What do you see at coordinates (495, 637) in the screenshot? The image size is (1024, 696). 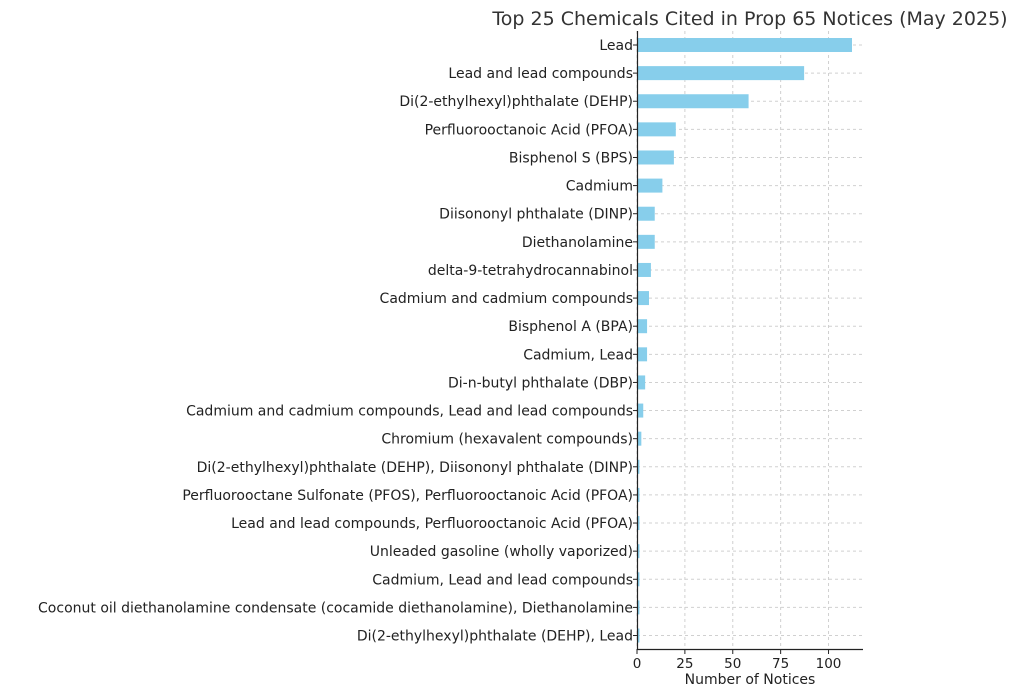 I see `category-label: Di(2-ethylhexyl)phthalate (DEHP), Lead` at bounding box center [495, 637].